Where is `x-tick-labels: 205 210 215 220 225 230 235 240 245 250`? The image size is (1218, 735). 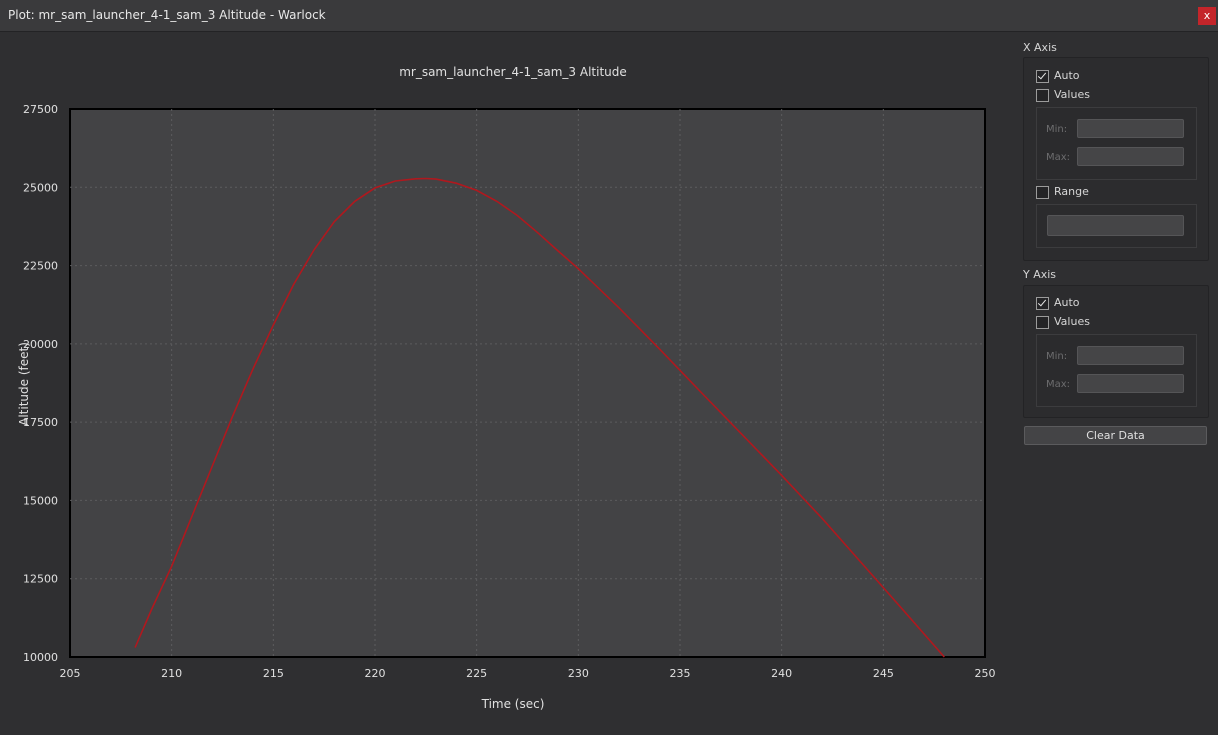
x-tick-labels: 205 210 215 220 225 230 235 240 245 250 is located at coordinates (528, 673).